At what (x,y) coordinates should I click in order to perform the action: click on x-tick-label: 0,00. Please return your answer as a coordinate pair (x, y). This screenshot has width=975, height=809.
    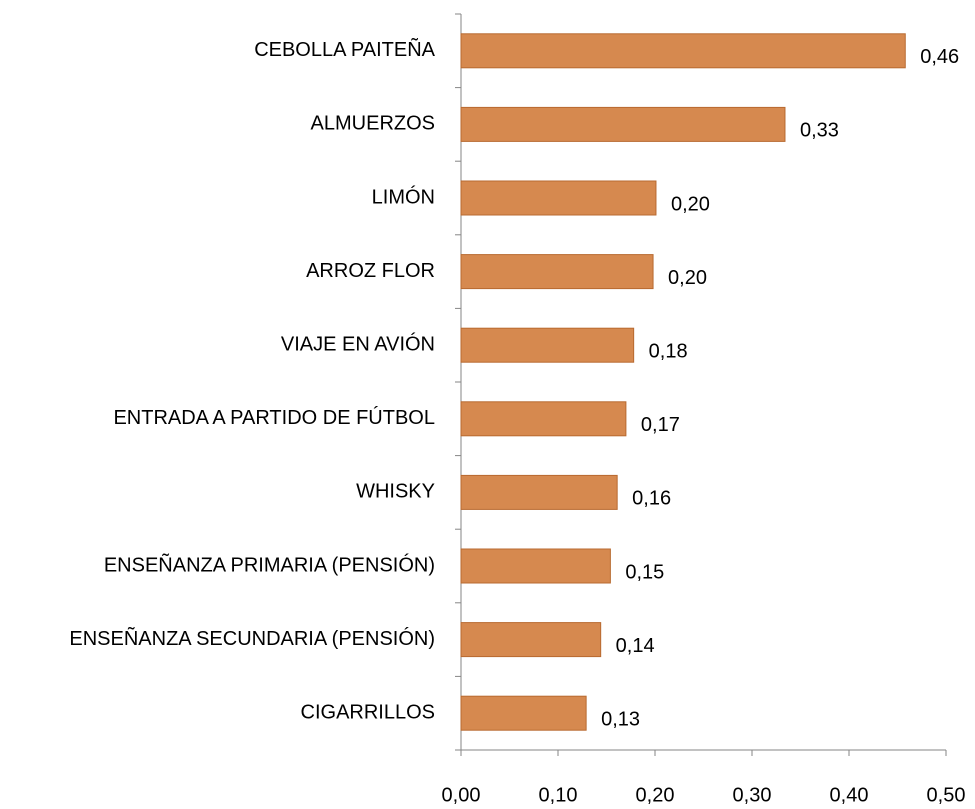
    Looking at the image, I should click on (461, 795).